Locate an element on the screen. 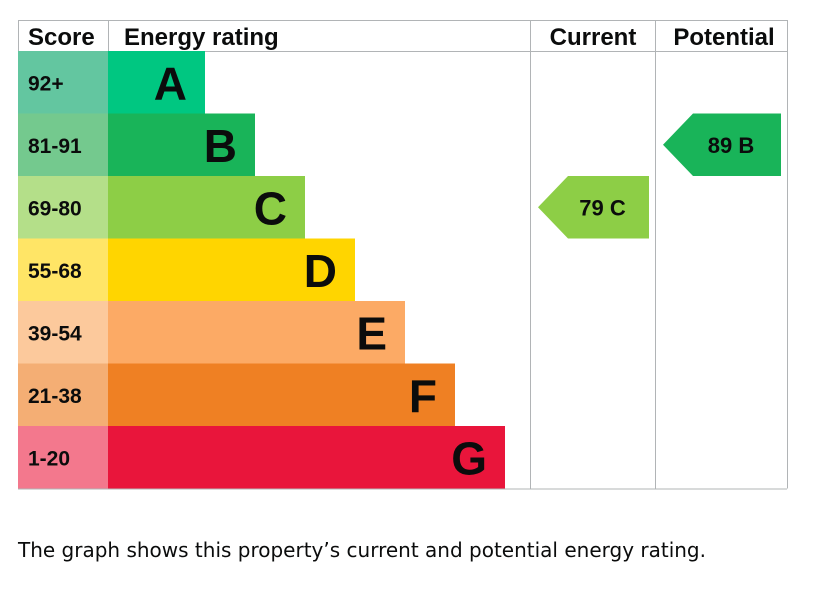 This screenshot has height=592, width=825. bar-letter-e: E is located at coordinates (371, 333).